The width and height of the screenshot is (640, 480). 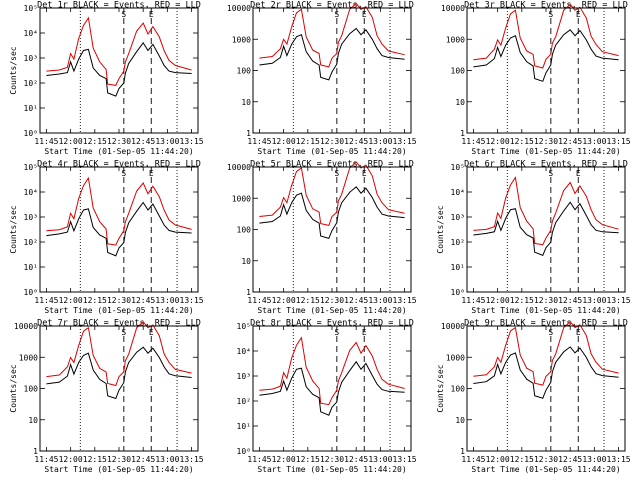 What do you see at coordinates (332, 165) in the screenshot?
I see `panel-title: Det 5r BLACK = Events, RED = LLD` at bounding box center [332, 165].